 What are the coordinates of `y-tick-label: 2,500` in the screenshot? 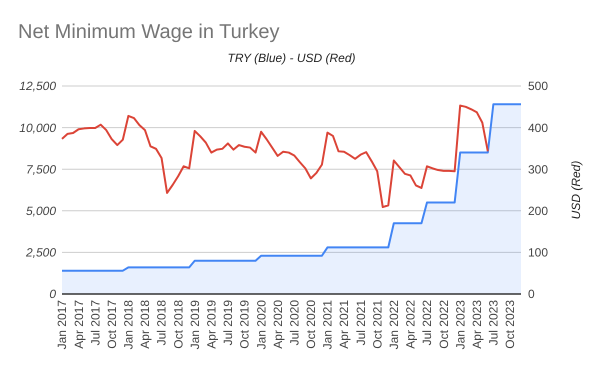 It's located at (40, 253).